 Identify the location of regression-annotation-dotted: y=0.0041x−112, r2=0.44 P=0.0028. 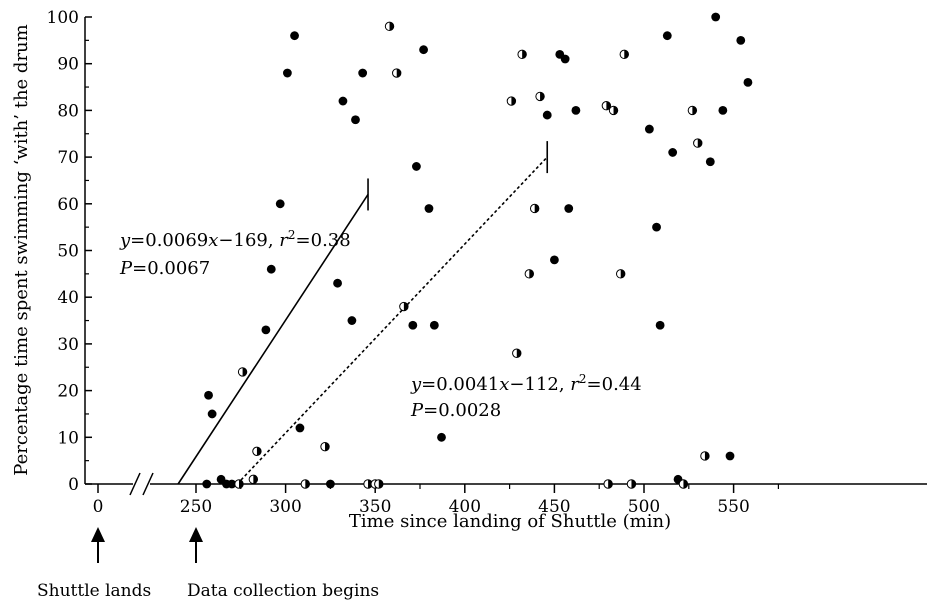
(526, 396).